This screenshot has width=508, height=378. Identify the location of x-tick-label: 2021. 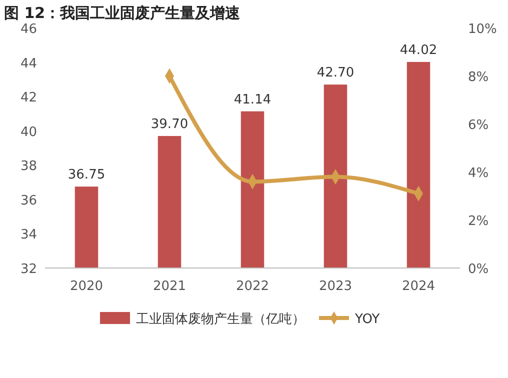
(169, 286).